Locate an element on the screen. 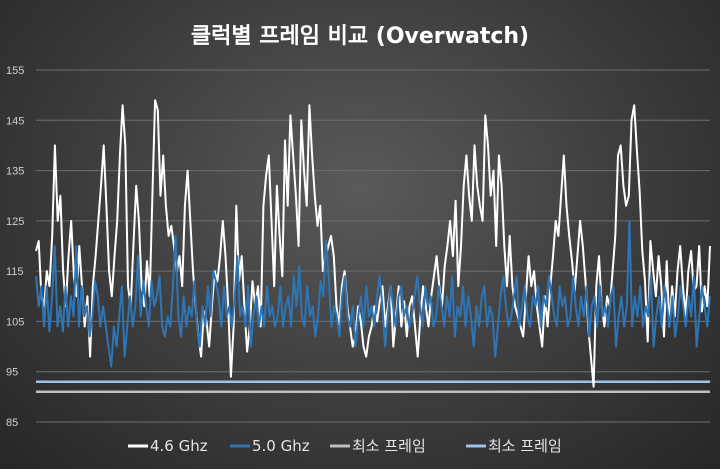  legend-label: 5.0 Ghz is located at coordinates (281, 446).